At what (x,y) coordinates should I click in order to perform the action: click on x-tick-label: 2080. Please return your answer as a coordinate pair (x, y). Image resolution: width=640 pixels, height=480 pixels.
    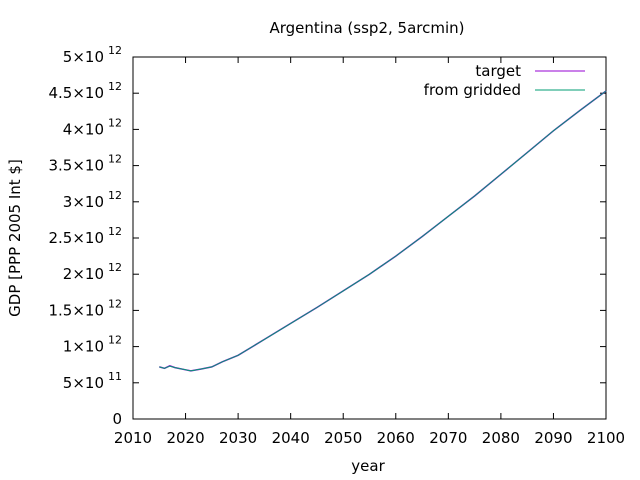
    Looking at the image, I should click on (501, 438).